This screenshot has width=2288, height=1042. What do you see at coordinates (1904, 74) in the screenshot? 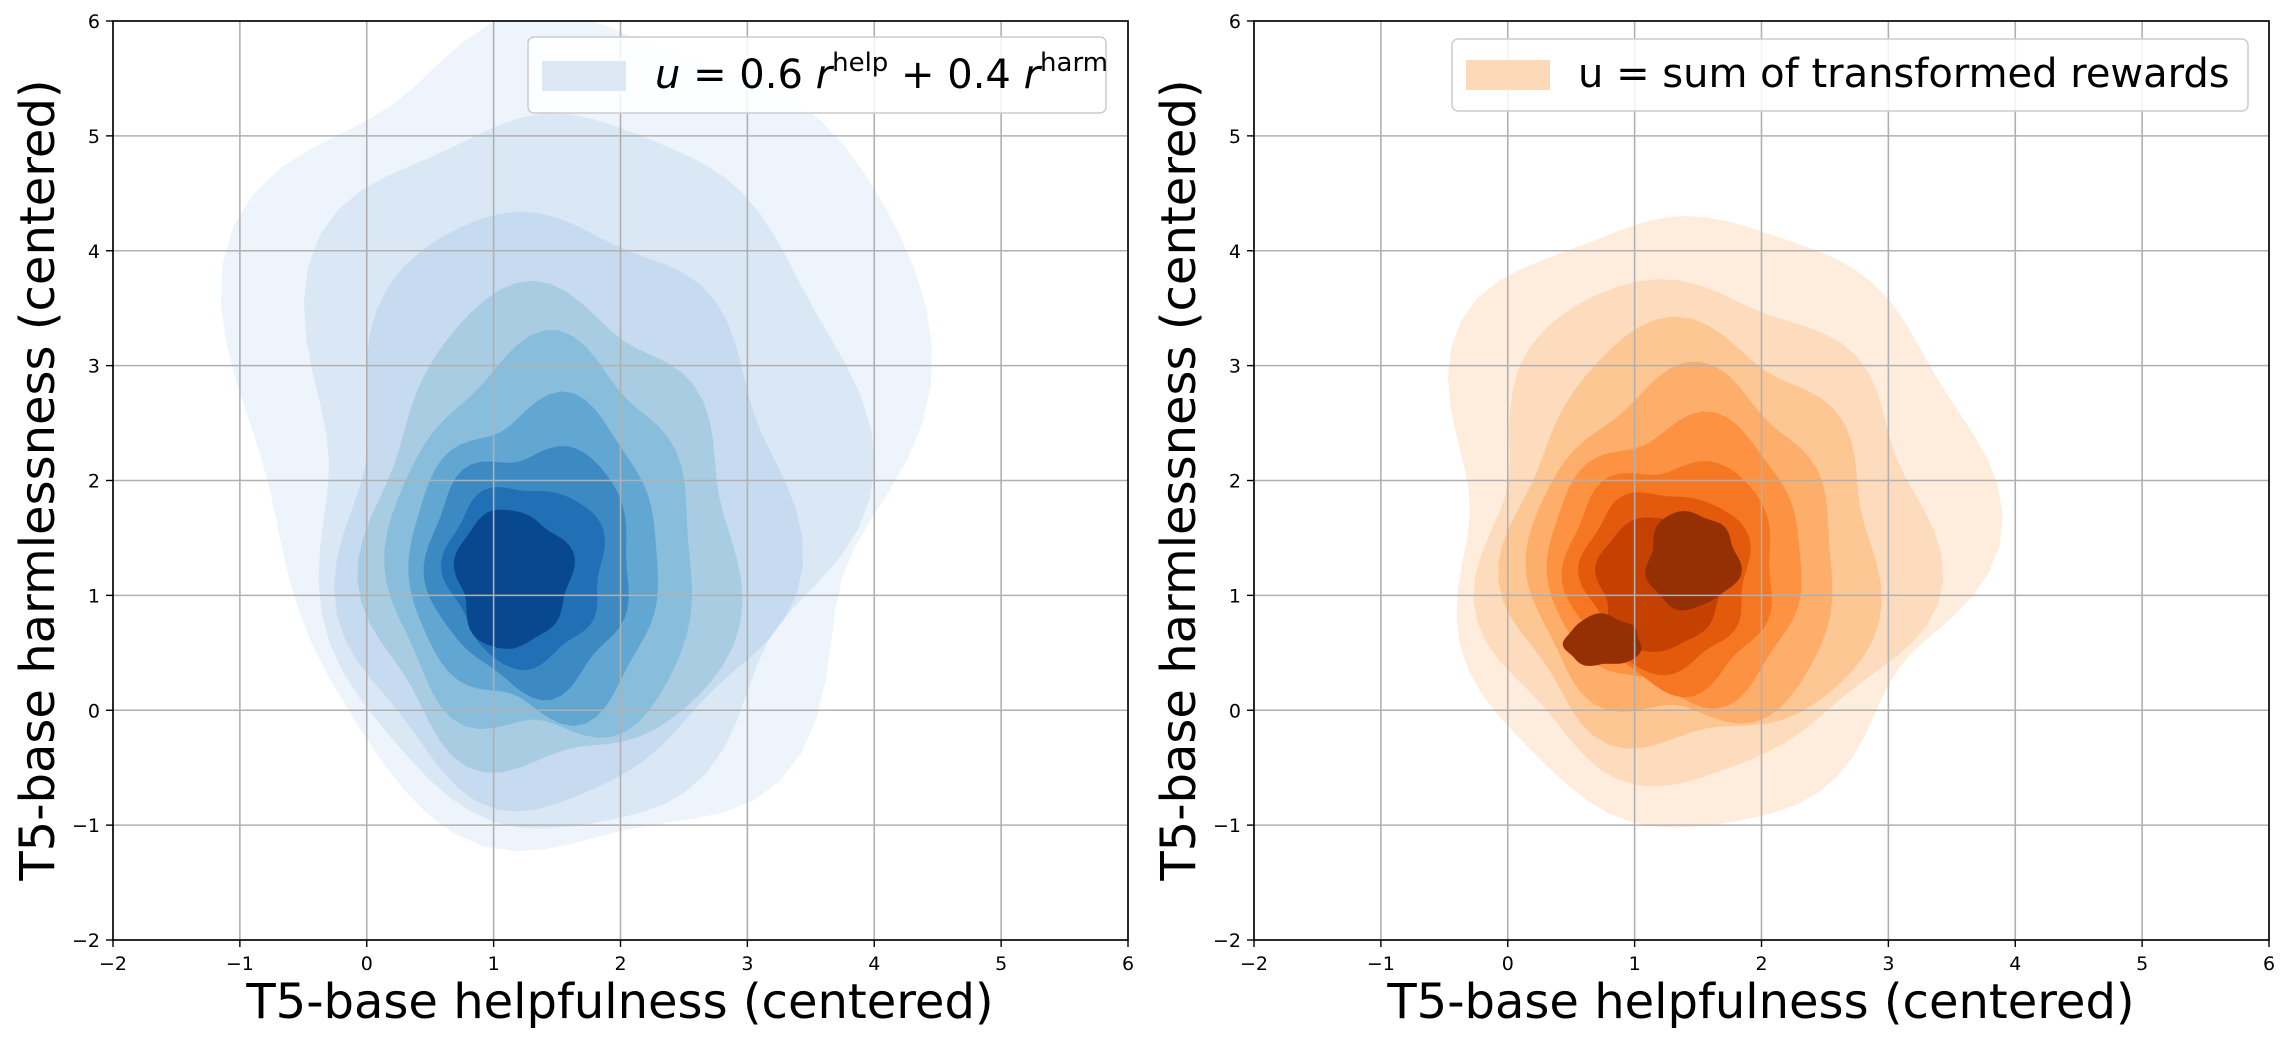
I see `right-legend-label: u = sum of transformed rewards` at bounding box center [1904, 74].